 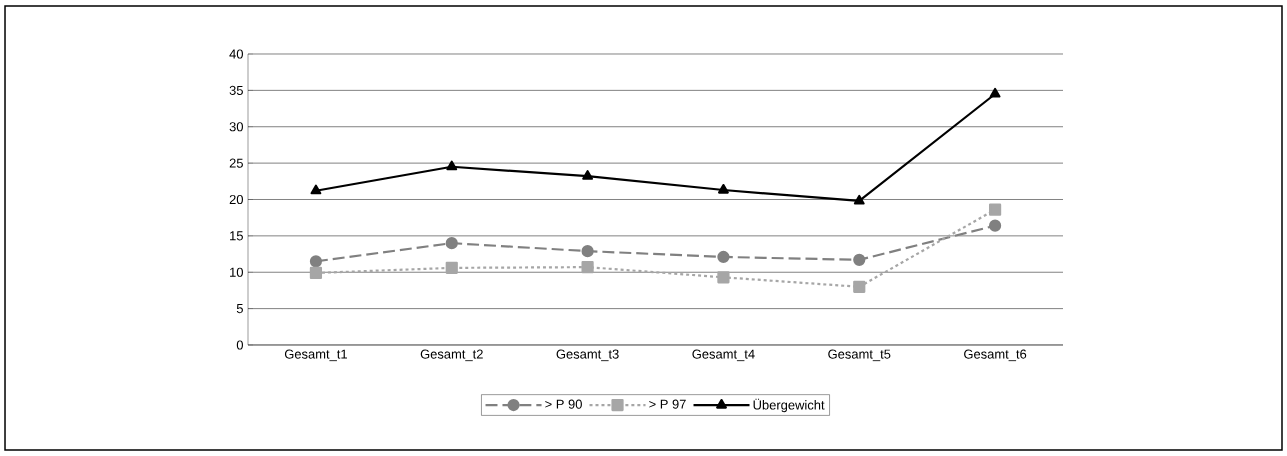 I want to click on x-tick-label: Gesamt_t3, so click(x=587, y=355).